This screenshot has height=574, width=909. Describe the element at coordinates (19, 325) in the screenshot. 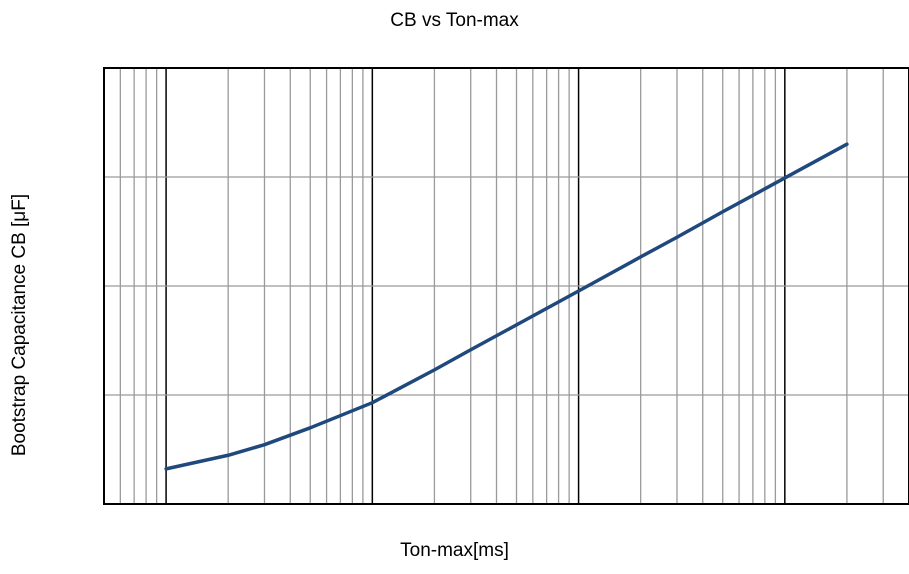

I see `y-axis-label: Bootstrap Capacitance CB [μF]` at that location.